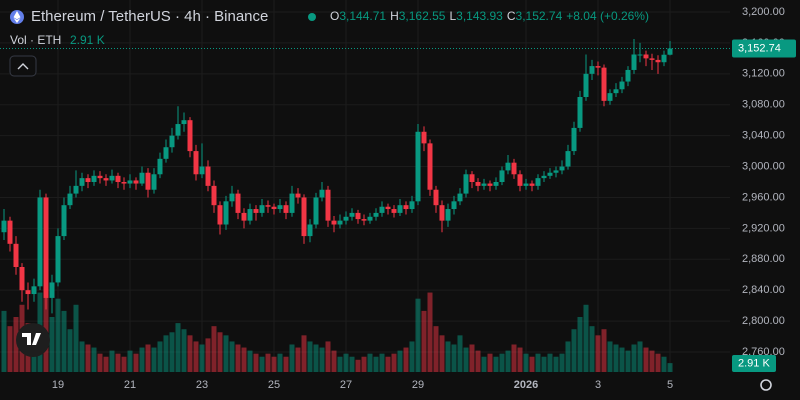 The width and height of the screenshot is (800, 400). What do you see at coordinates (598, 385) in the screenshot?
I see `x-tick-label: 3` at bounding box center [598, 385].